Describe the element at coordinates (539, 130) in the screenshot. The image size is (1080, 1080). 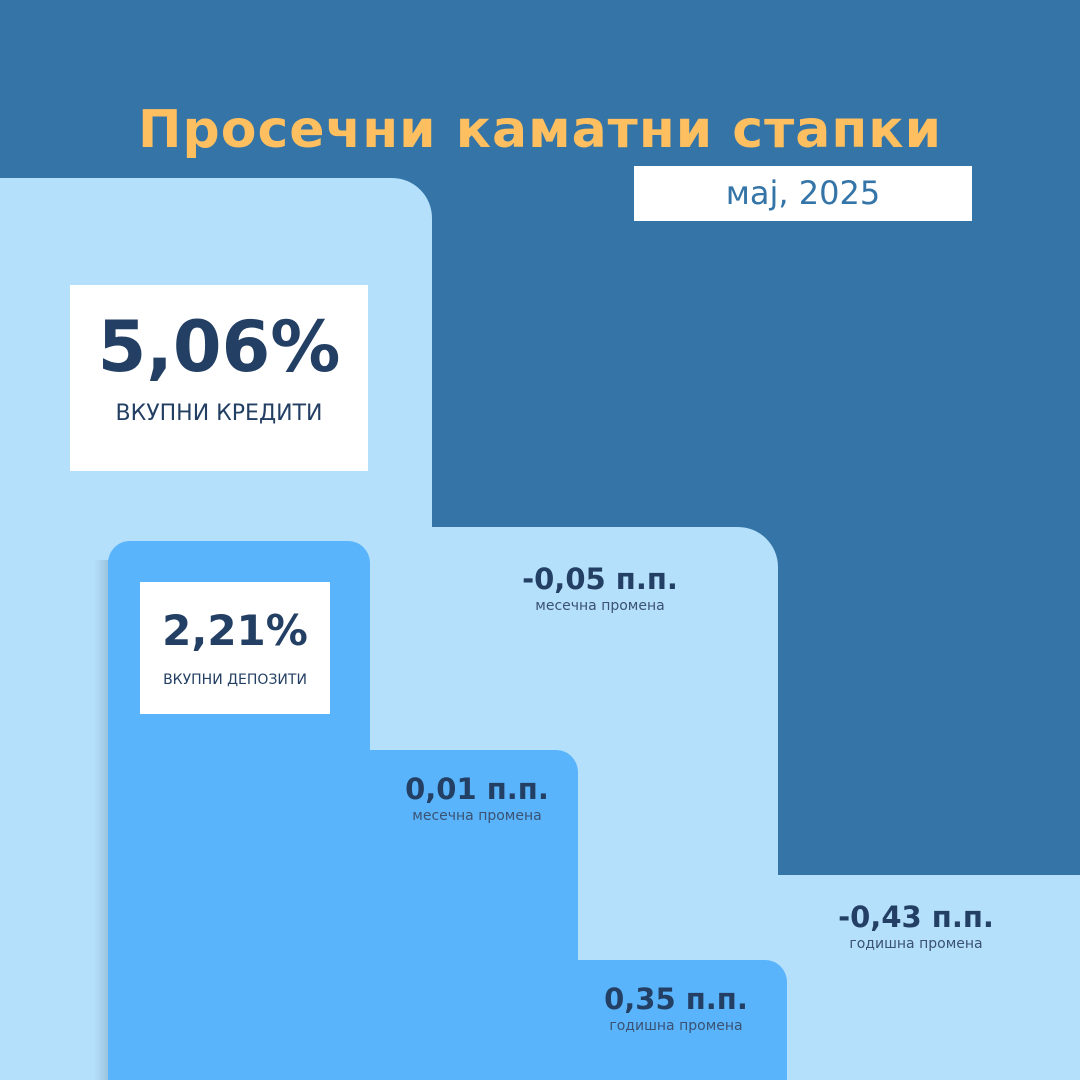
I see `page-title: Просечни каматни стапки` at that location.